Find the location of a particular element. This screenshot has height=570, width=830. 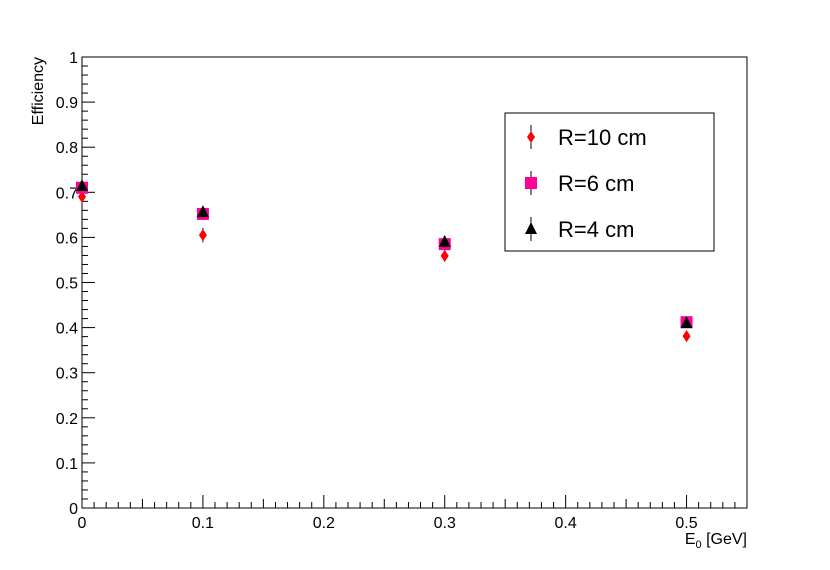

y-tick-label: 0 is located at coordinates (73, 509).